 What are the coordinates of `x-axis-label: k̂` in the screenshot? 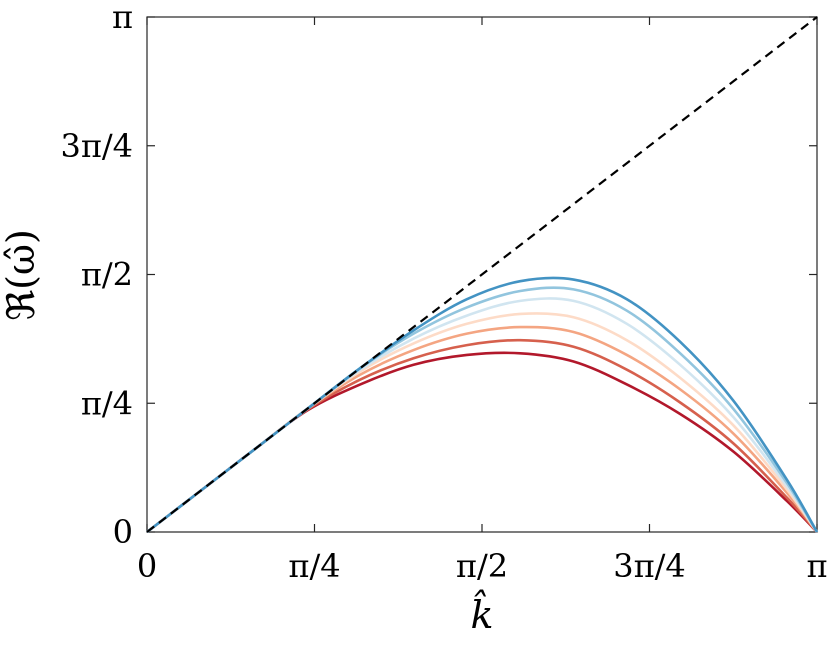 It's located at (481, 613).